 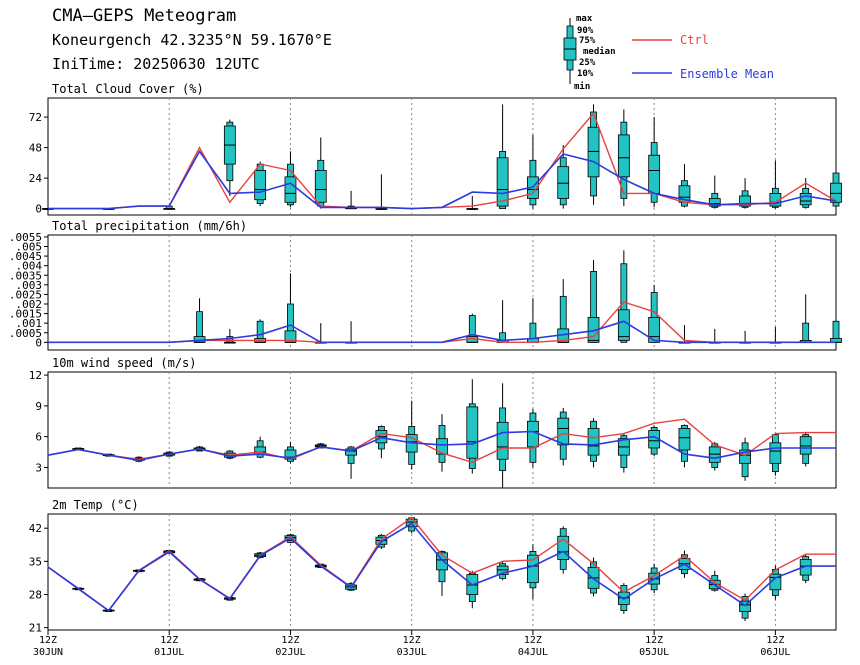 I want to click on panel-title-temp: 2m Temp (°C), so click(x=95, y=505).